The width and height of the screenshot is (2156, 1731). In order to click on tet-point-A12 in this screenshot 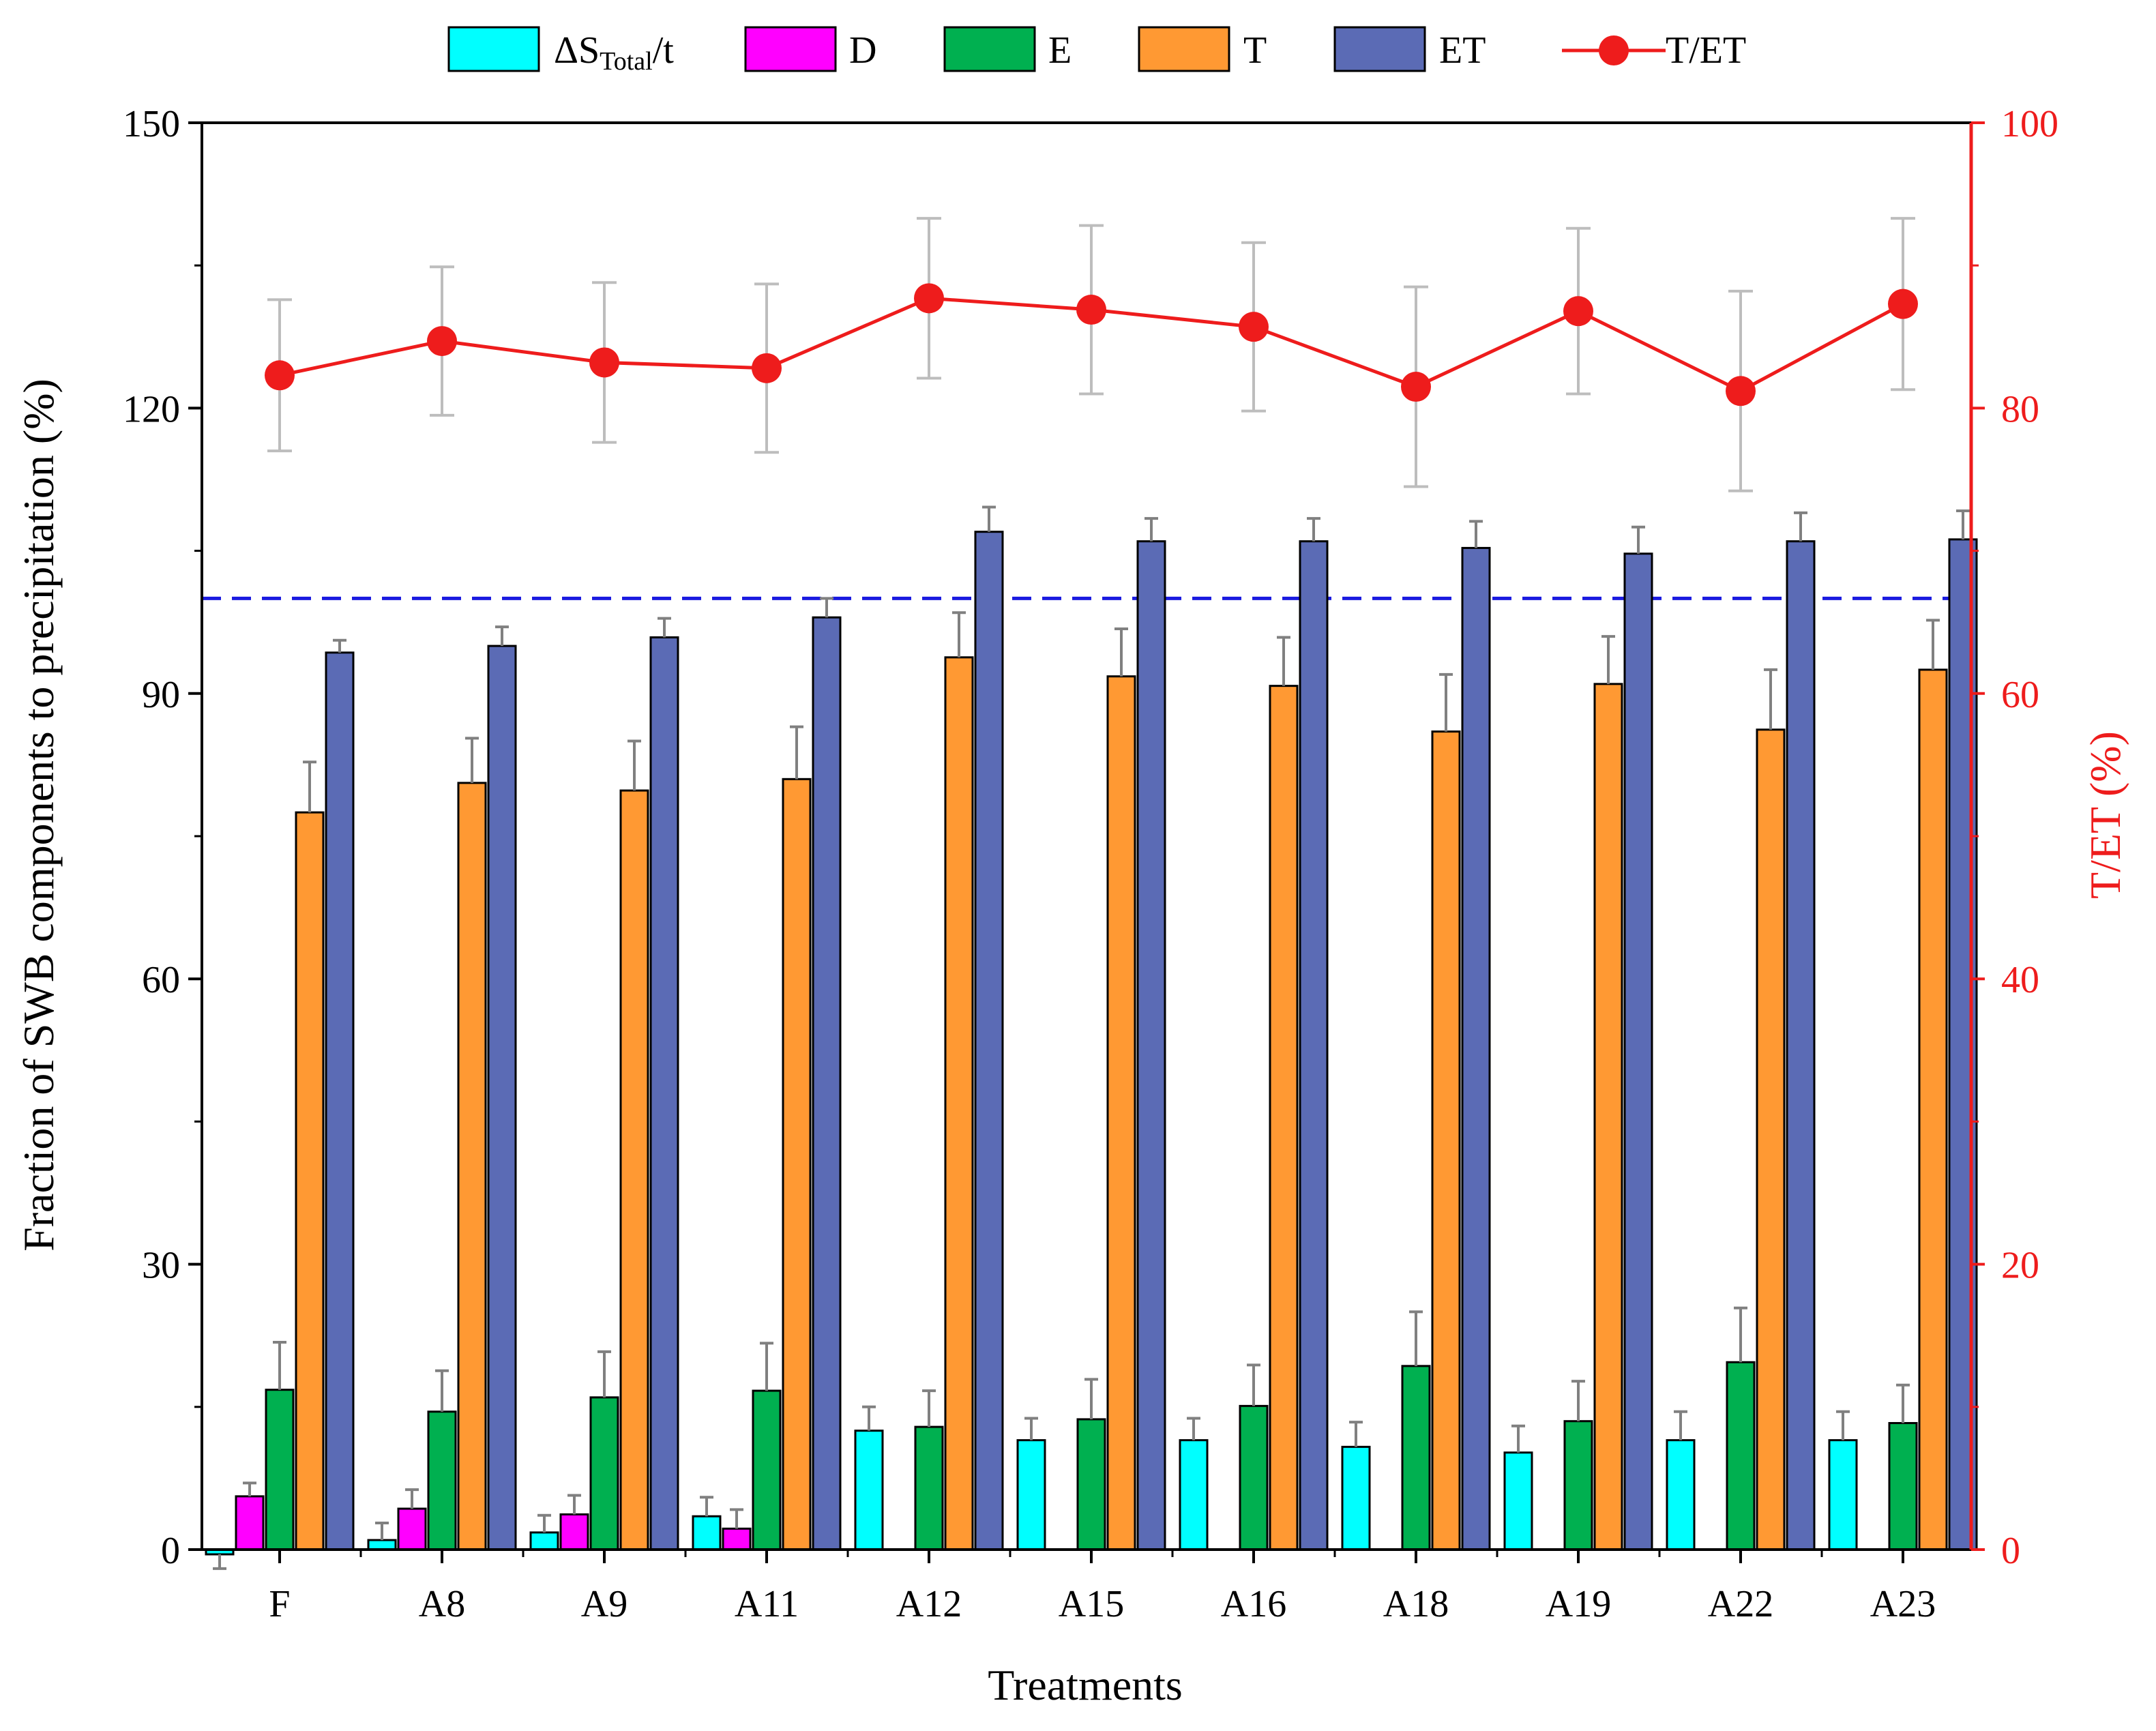, I will do `click(929, 299)`.